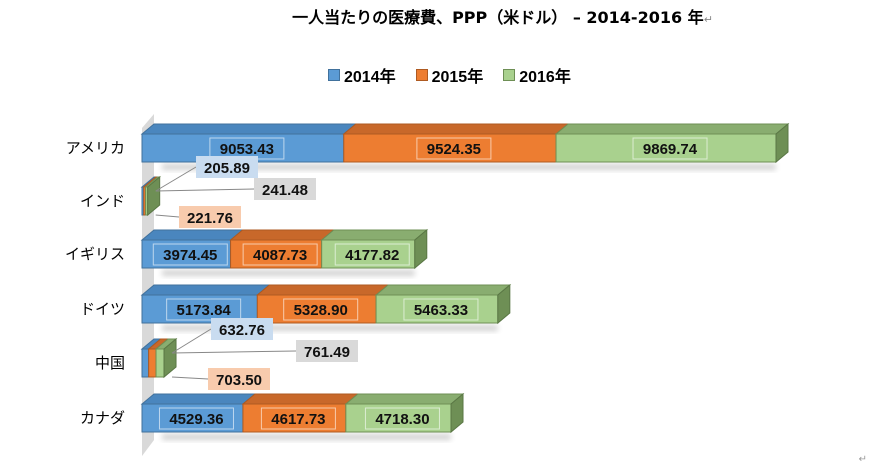  I want to click on category-label: ドイツ, so click(102, 309).